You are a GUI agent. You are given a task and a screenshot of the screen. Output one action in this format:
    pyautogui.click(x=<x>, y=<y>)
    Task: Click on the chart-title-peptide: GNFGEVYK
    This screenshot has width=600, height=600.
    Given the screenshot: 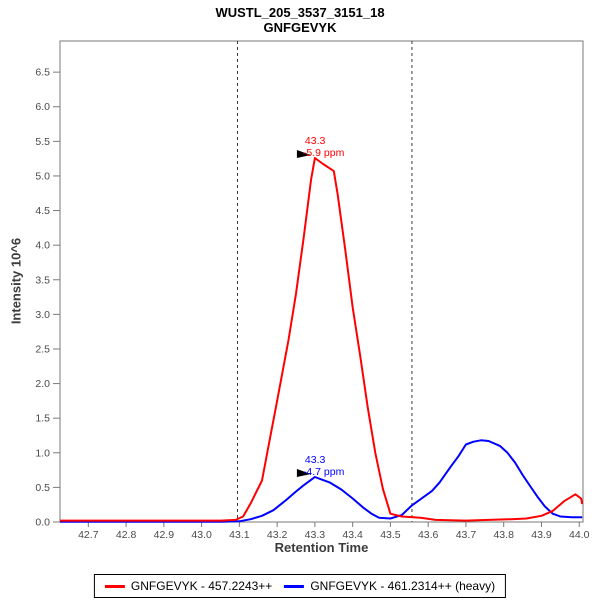 What is the action you would take?
    pyautogui.click(x=300, y=27)
    